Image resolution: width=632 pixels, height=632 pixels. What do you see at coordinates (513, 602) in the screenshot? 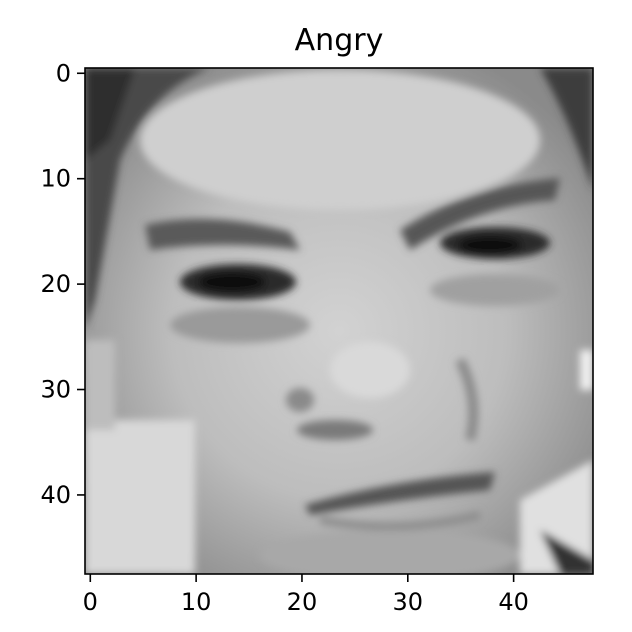
I see `x-tick-label: 40` at bounding box center [513, 602].